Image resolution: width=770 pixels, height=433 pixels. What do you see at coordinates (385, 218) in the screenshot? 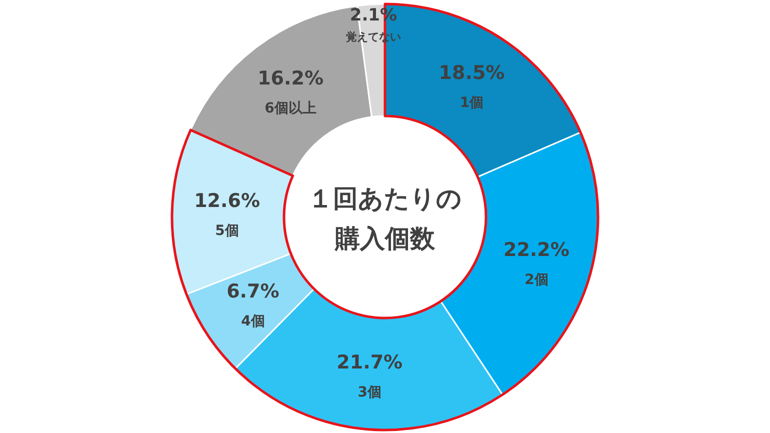
I see `text: １回あたりの購入個数` at bounding box center [385, 218].